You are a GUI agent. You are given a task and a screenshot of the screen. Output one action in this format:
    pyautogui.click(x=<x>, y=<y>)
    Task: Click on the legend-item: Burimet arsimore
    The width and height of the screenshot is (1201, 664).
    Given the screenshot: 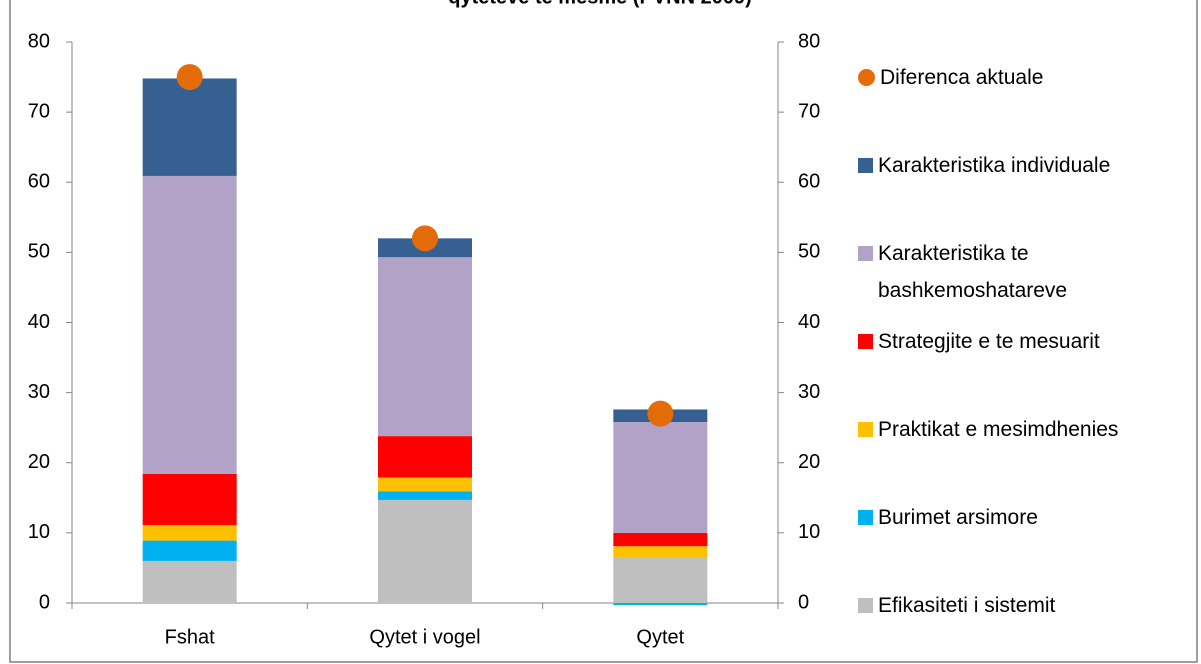 What is the action you would take?
    pyautogui.click(x=1023, y=517)
    